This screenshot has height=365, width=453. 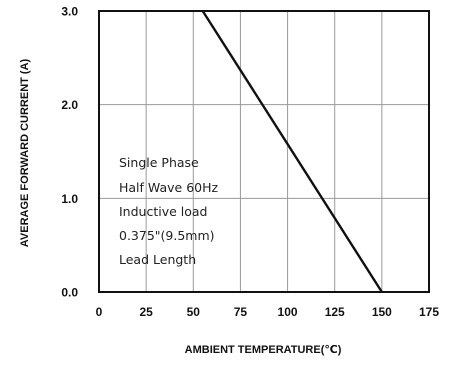 What do you see at coordinates (163, 211) in the screenshot?
I see `annotation-line-3: Inductive load` at bounding box center [163, 211].